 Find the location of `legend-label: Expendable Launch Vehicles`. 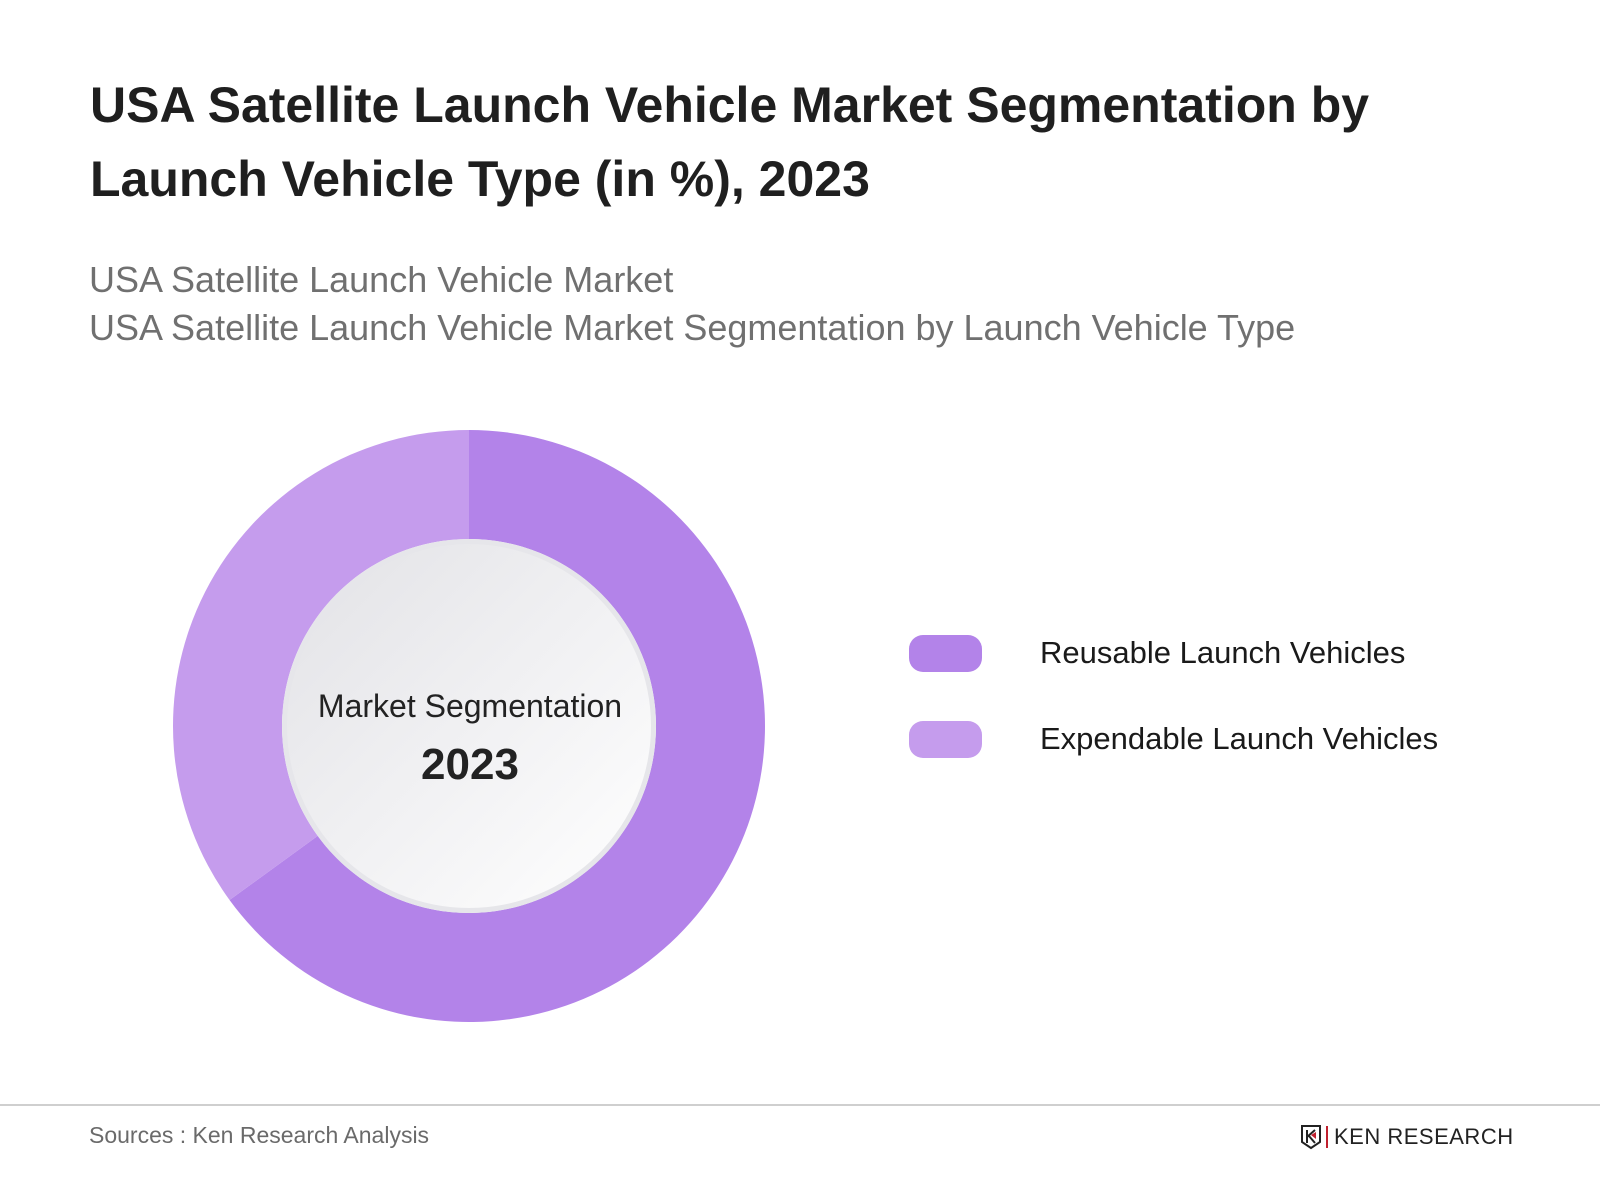

legend-label: Expendable Launch Vehicles is located at coordinates (1239, 738).